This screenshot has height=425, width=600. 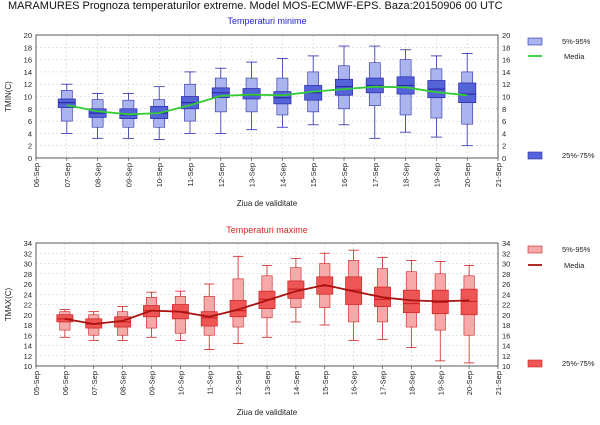 What do you see at coordinates (28, 243) in the screenshot?
I see `tmax-ytick-label: 34` at bounding box center [28, 243].